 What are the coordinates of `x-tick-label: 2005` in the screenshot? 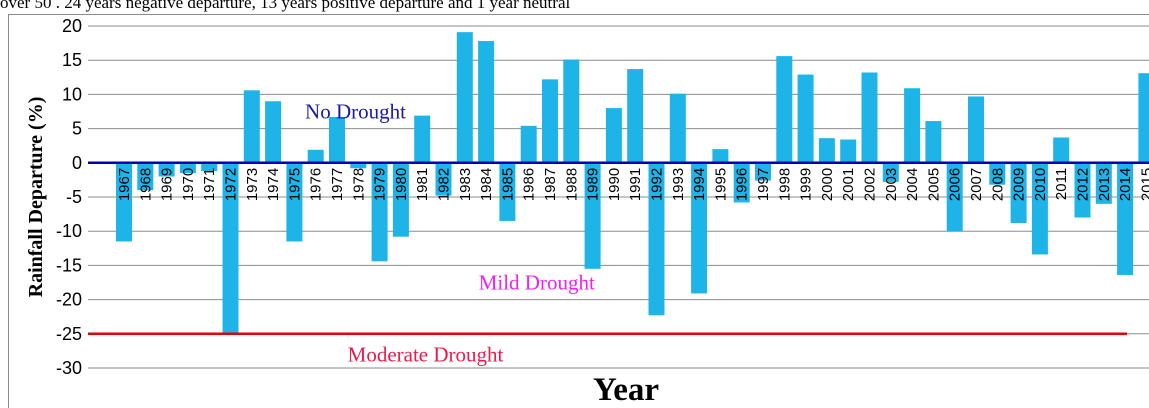 It's located at (933, 184).